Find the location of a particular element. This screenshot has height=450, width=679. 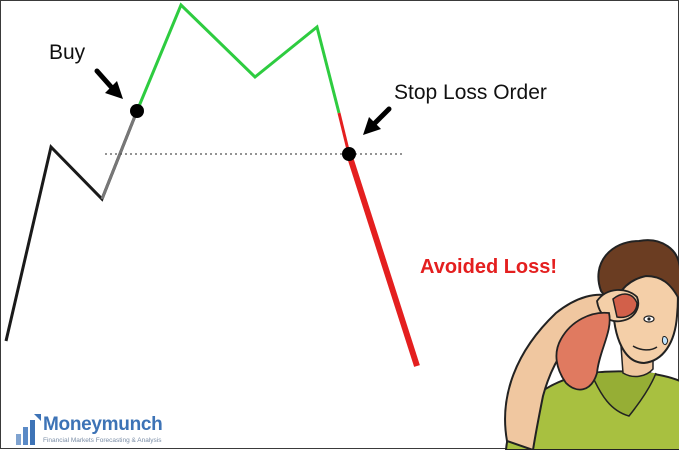

profit-price-line is located at coordinates (238, 58).